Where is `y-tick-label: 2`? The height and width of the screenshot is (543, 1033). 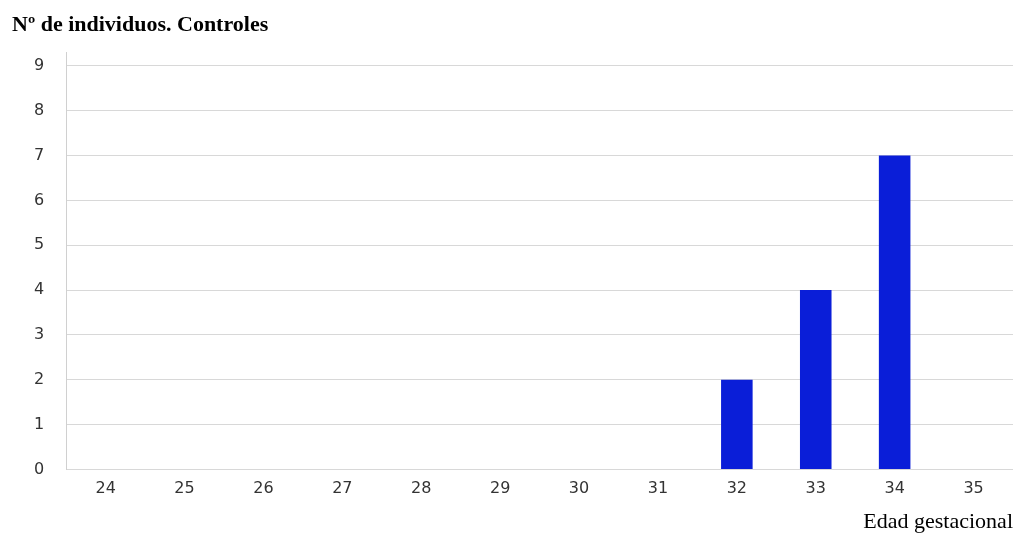 y-tick-label: 2 is located at coordinates (39, 378).